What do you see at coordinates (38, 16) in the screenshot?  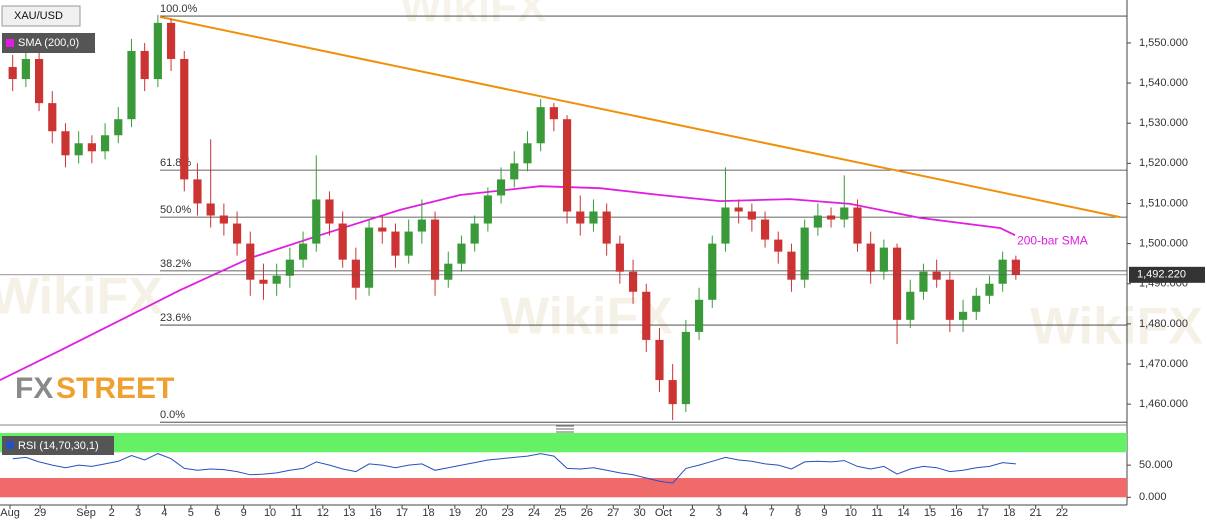 I see `symbol-label: XAU/USD` at bounding box center [38, 16].